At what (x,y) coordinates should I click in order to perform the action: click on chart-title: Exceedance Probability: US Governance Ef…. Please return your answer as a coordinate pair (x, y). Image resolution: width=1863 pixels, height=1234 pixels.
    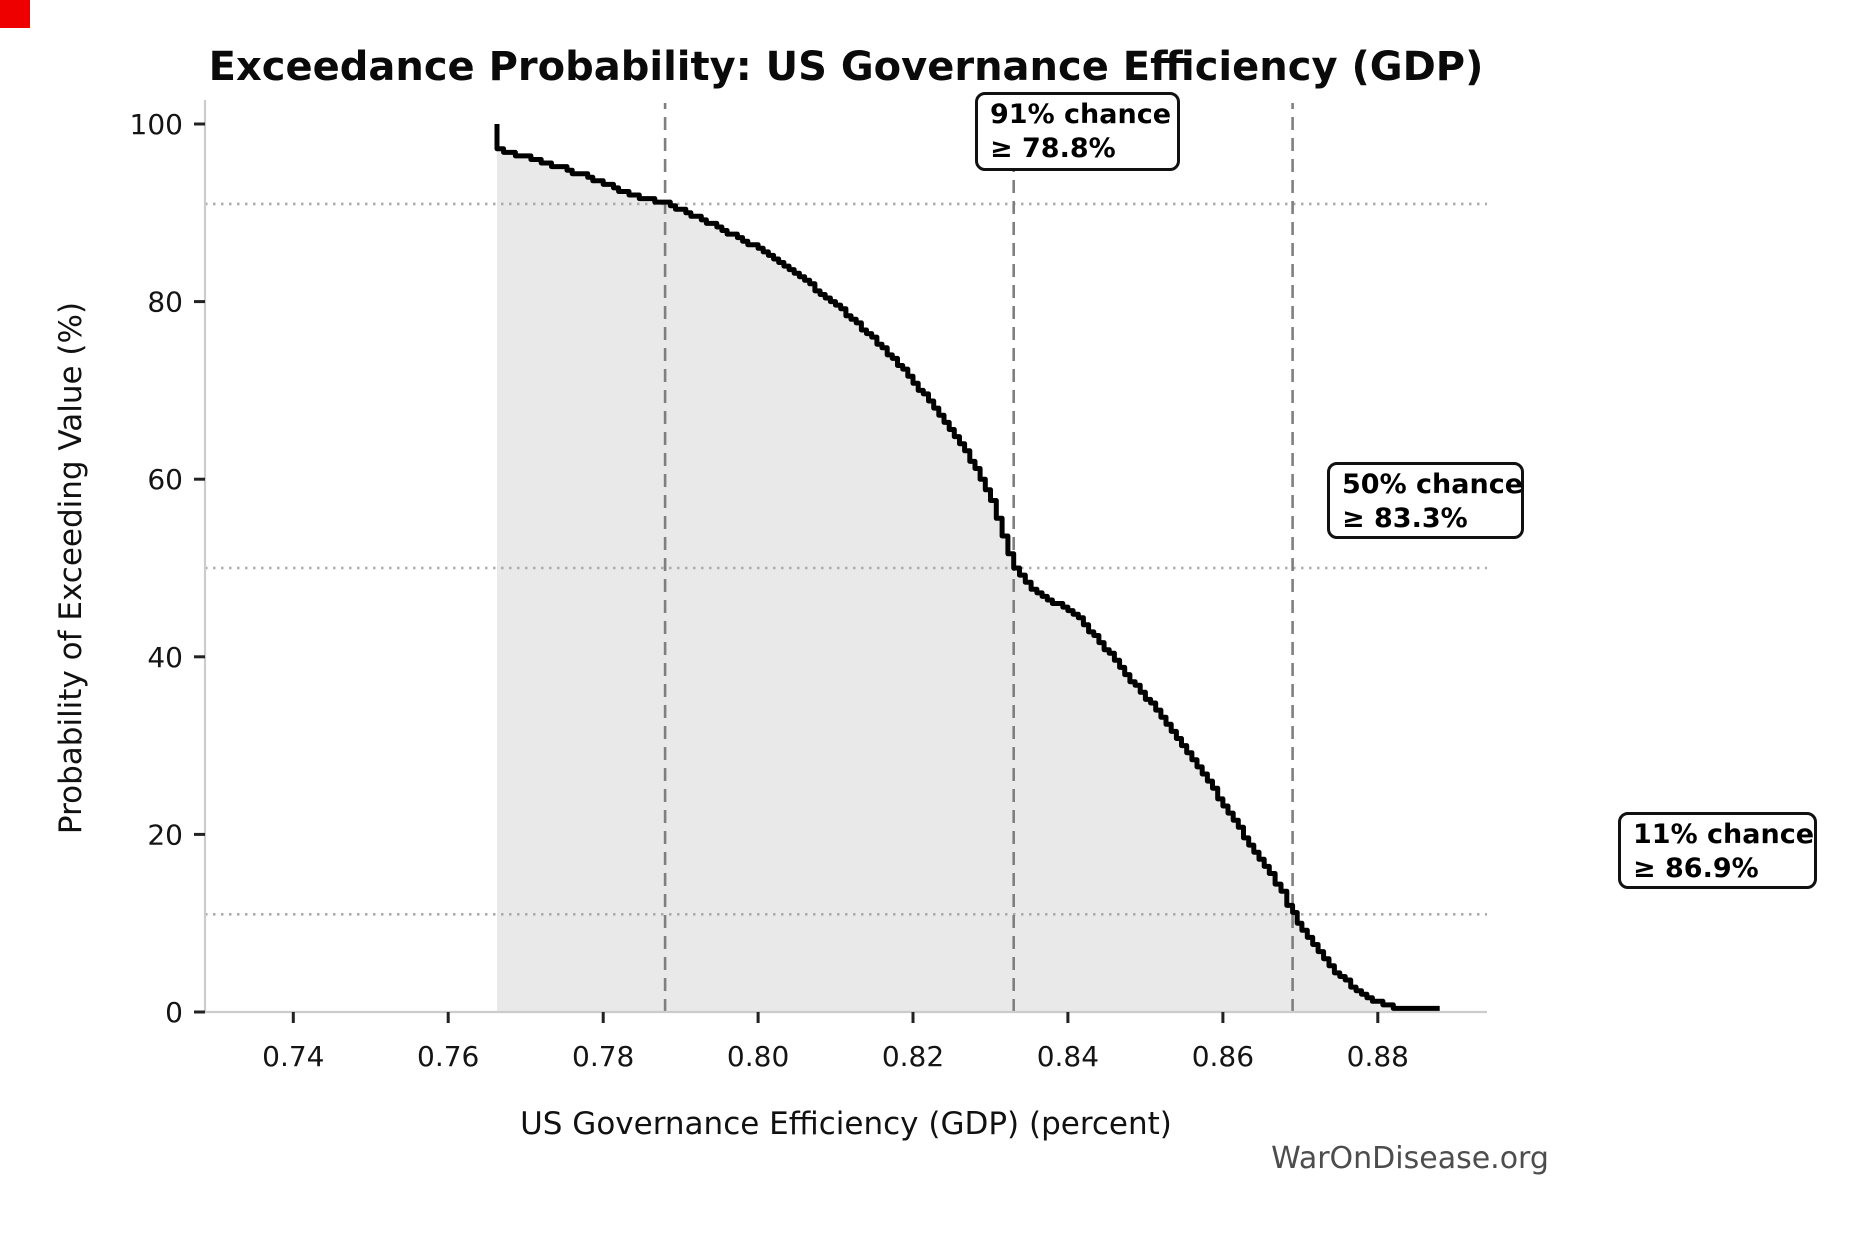
    Looking at the image, I should click on (846, 67).